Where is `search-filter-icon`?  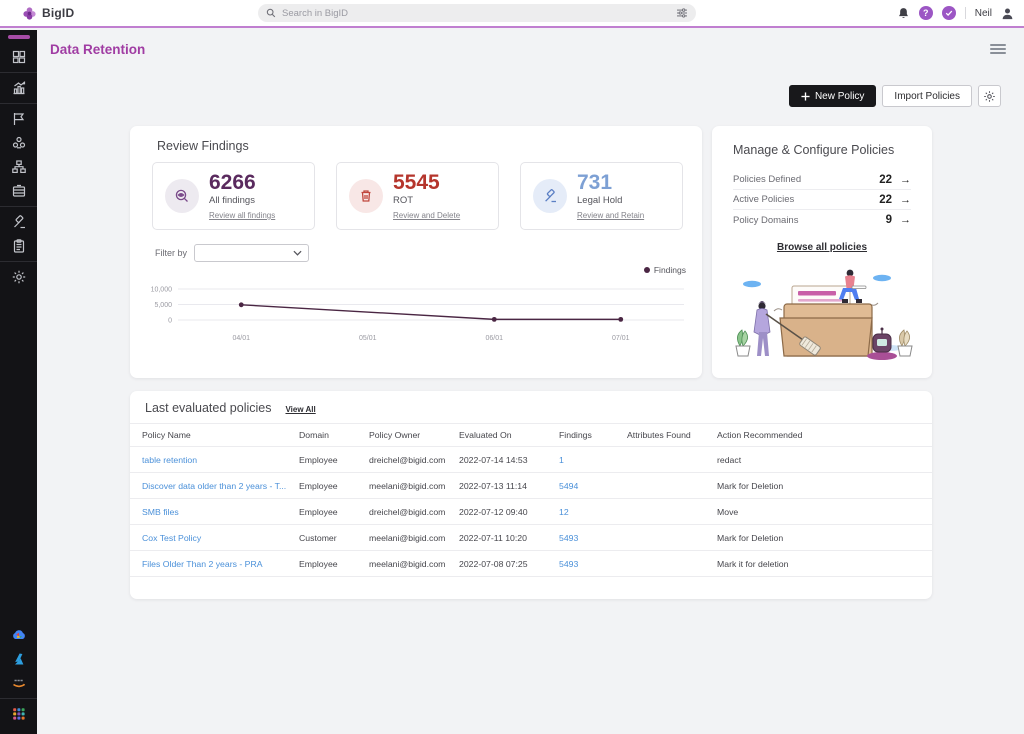 search-filter-icon is located at coordinates (682, 13).